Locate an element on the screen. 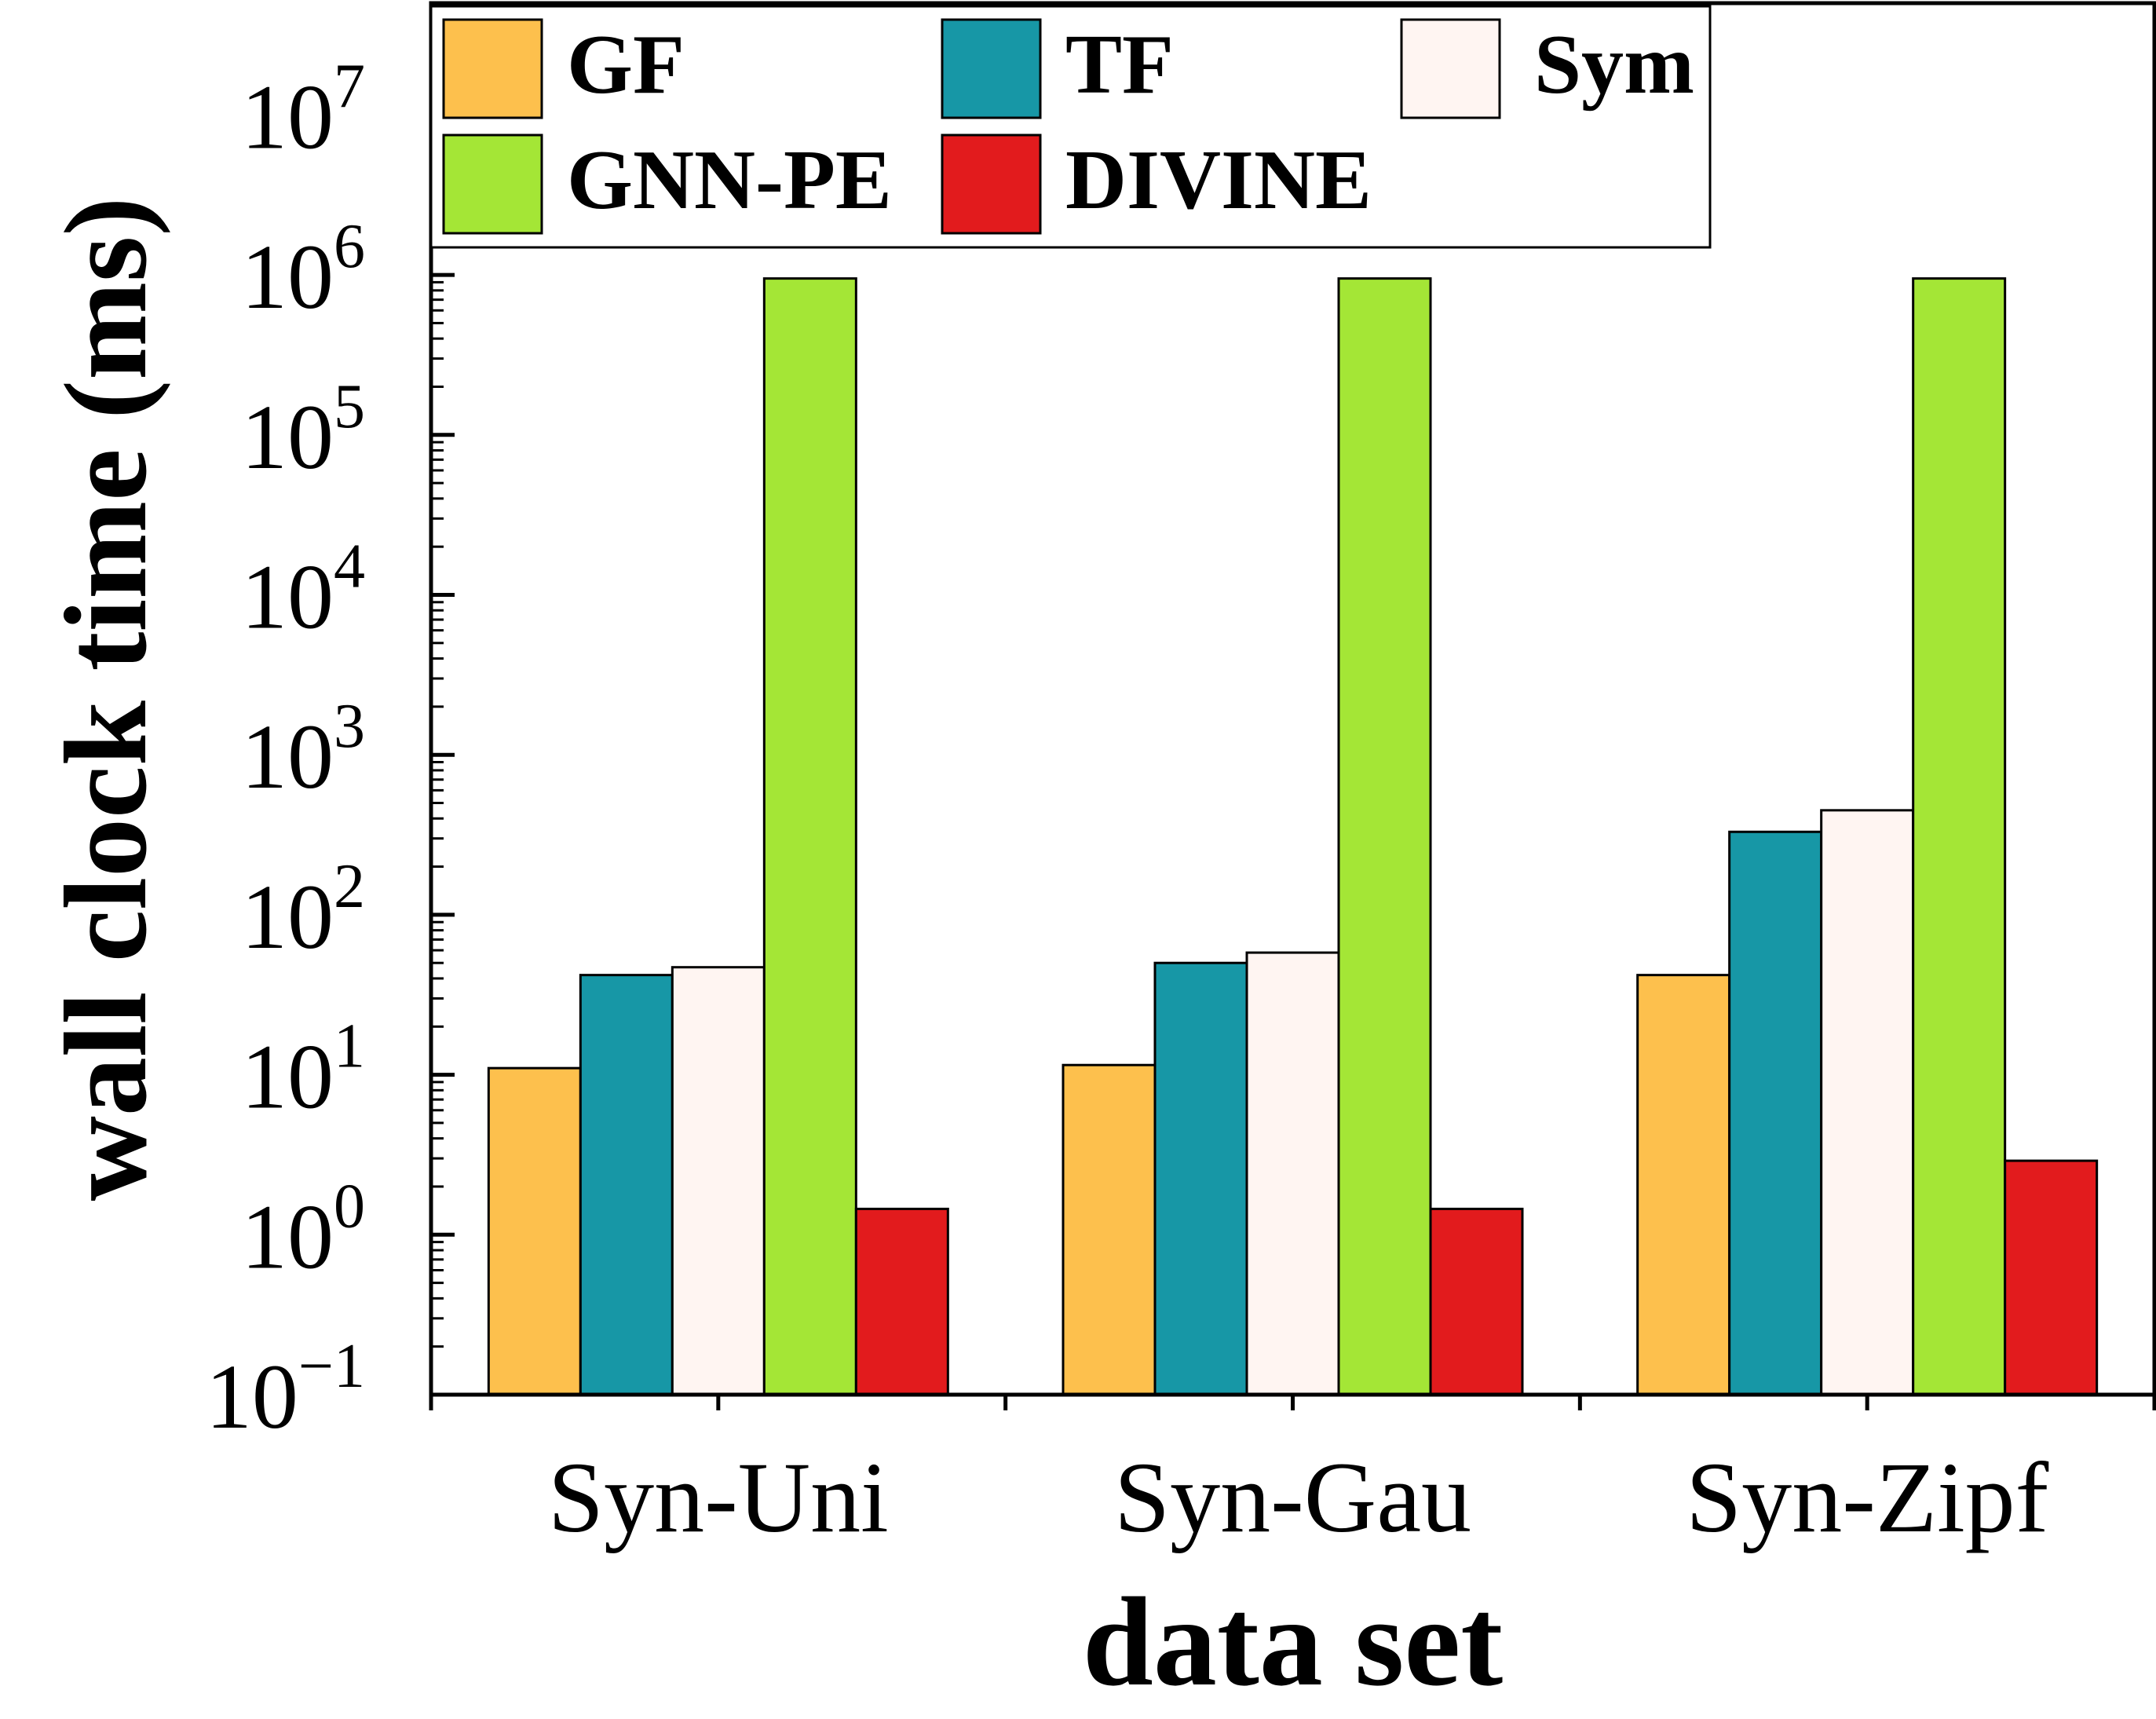 Image resolution: width=2156 pixels, height=1719 pixels. bar-gnn-pe-syn-gau is located at coordinates (1384, 836).